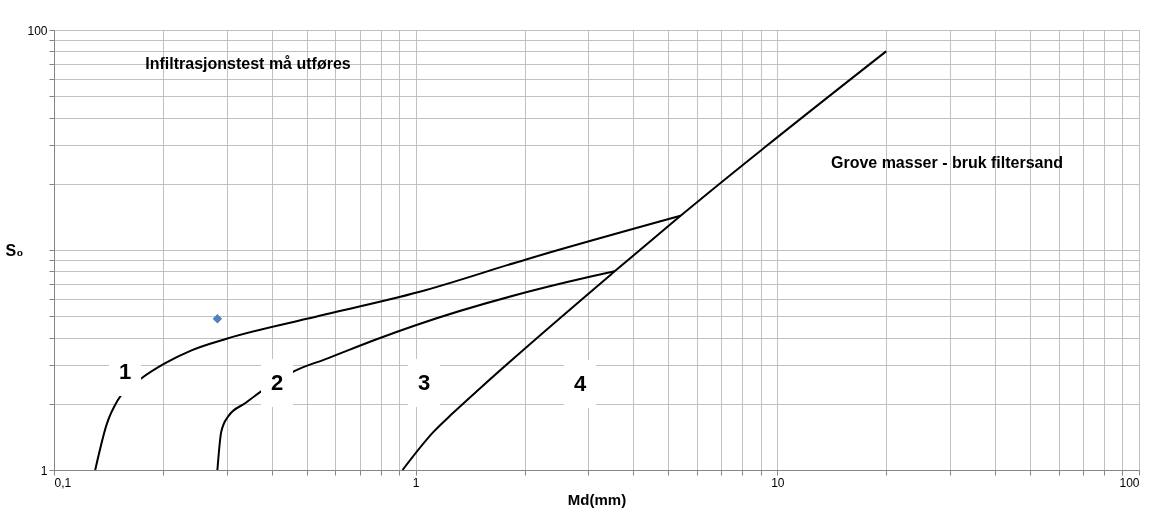  I want to click on x-tick-label: 1, so click(416, 482).